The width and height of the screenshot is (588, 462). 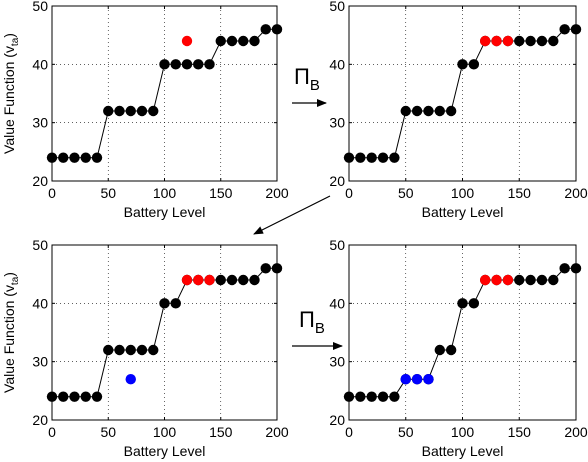 I want to click on axes-frame, so click(x=462, y=93).